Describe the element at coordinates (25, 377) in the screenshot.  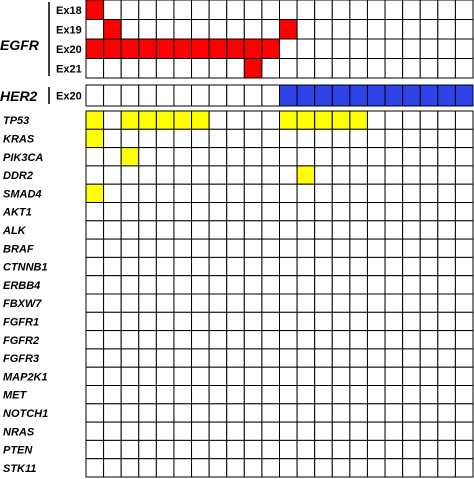
I see `row-label: MAP2K1` at that location.